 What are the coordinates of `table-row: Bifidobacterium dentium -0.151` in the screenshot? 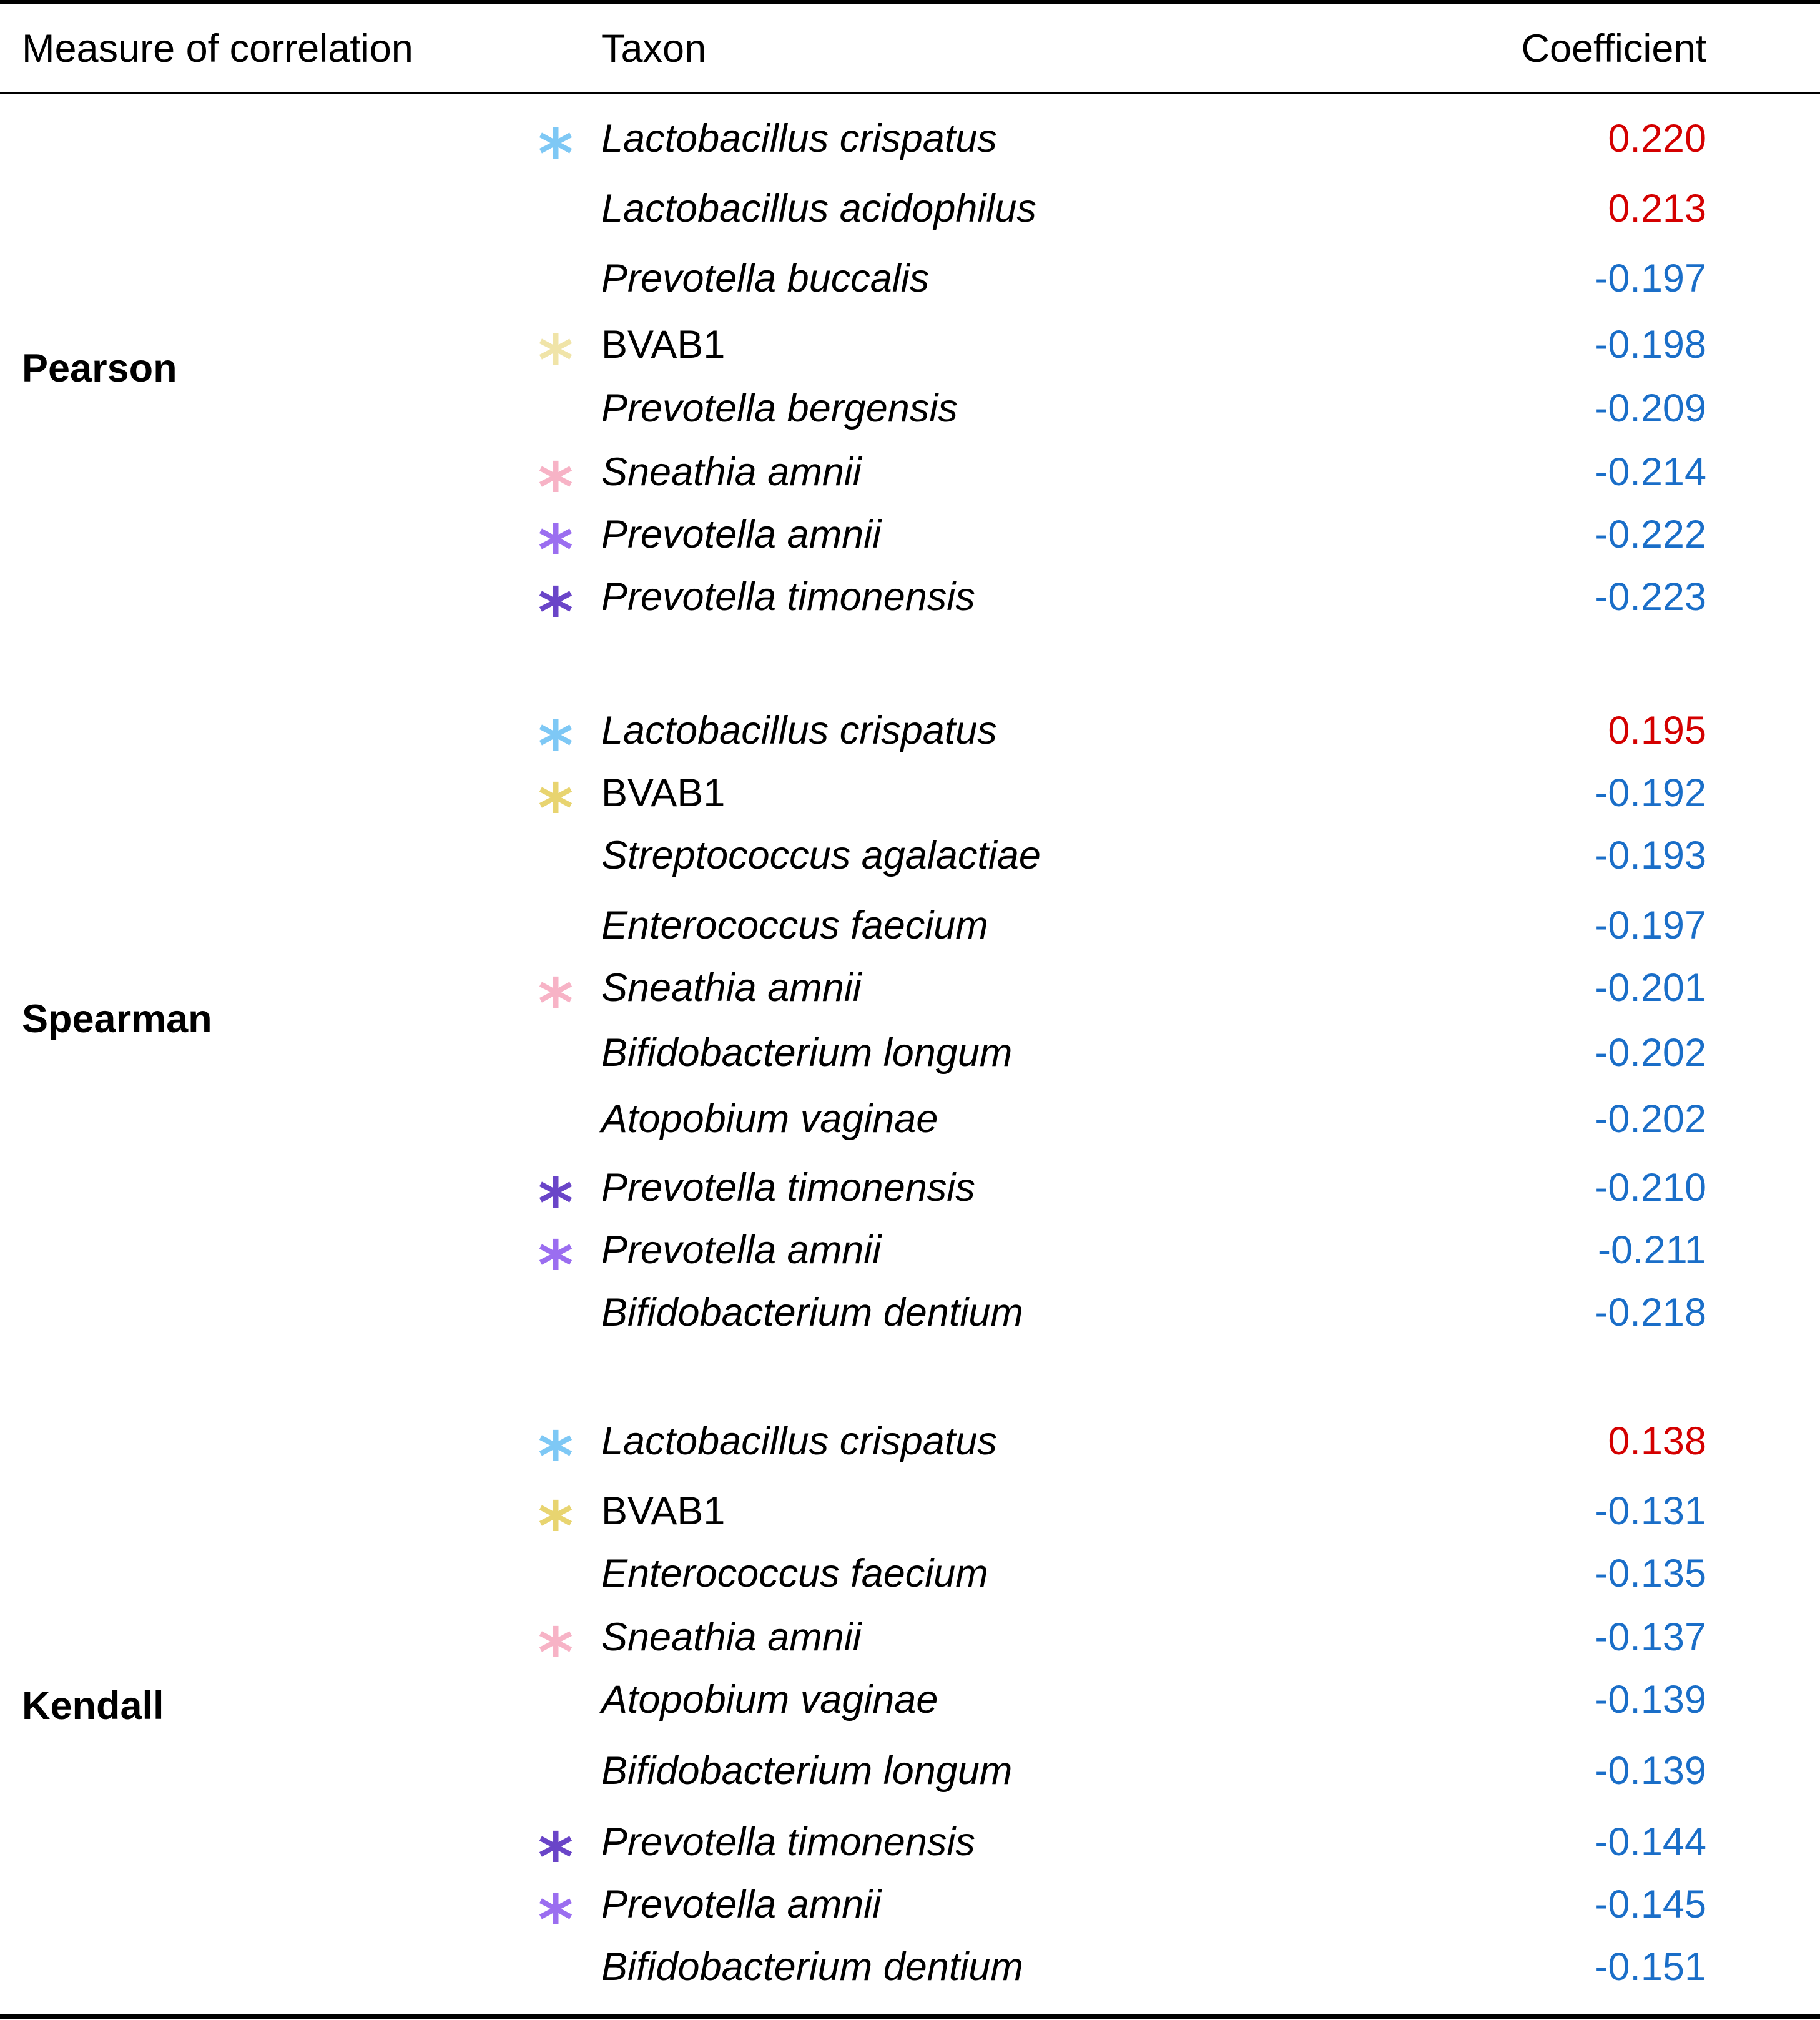 It's located at (910, 1966).